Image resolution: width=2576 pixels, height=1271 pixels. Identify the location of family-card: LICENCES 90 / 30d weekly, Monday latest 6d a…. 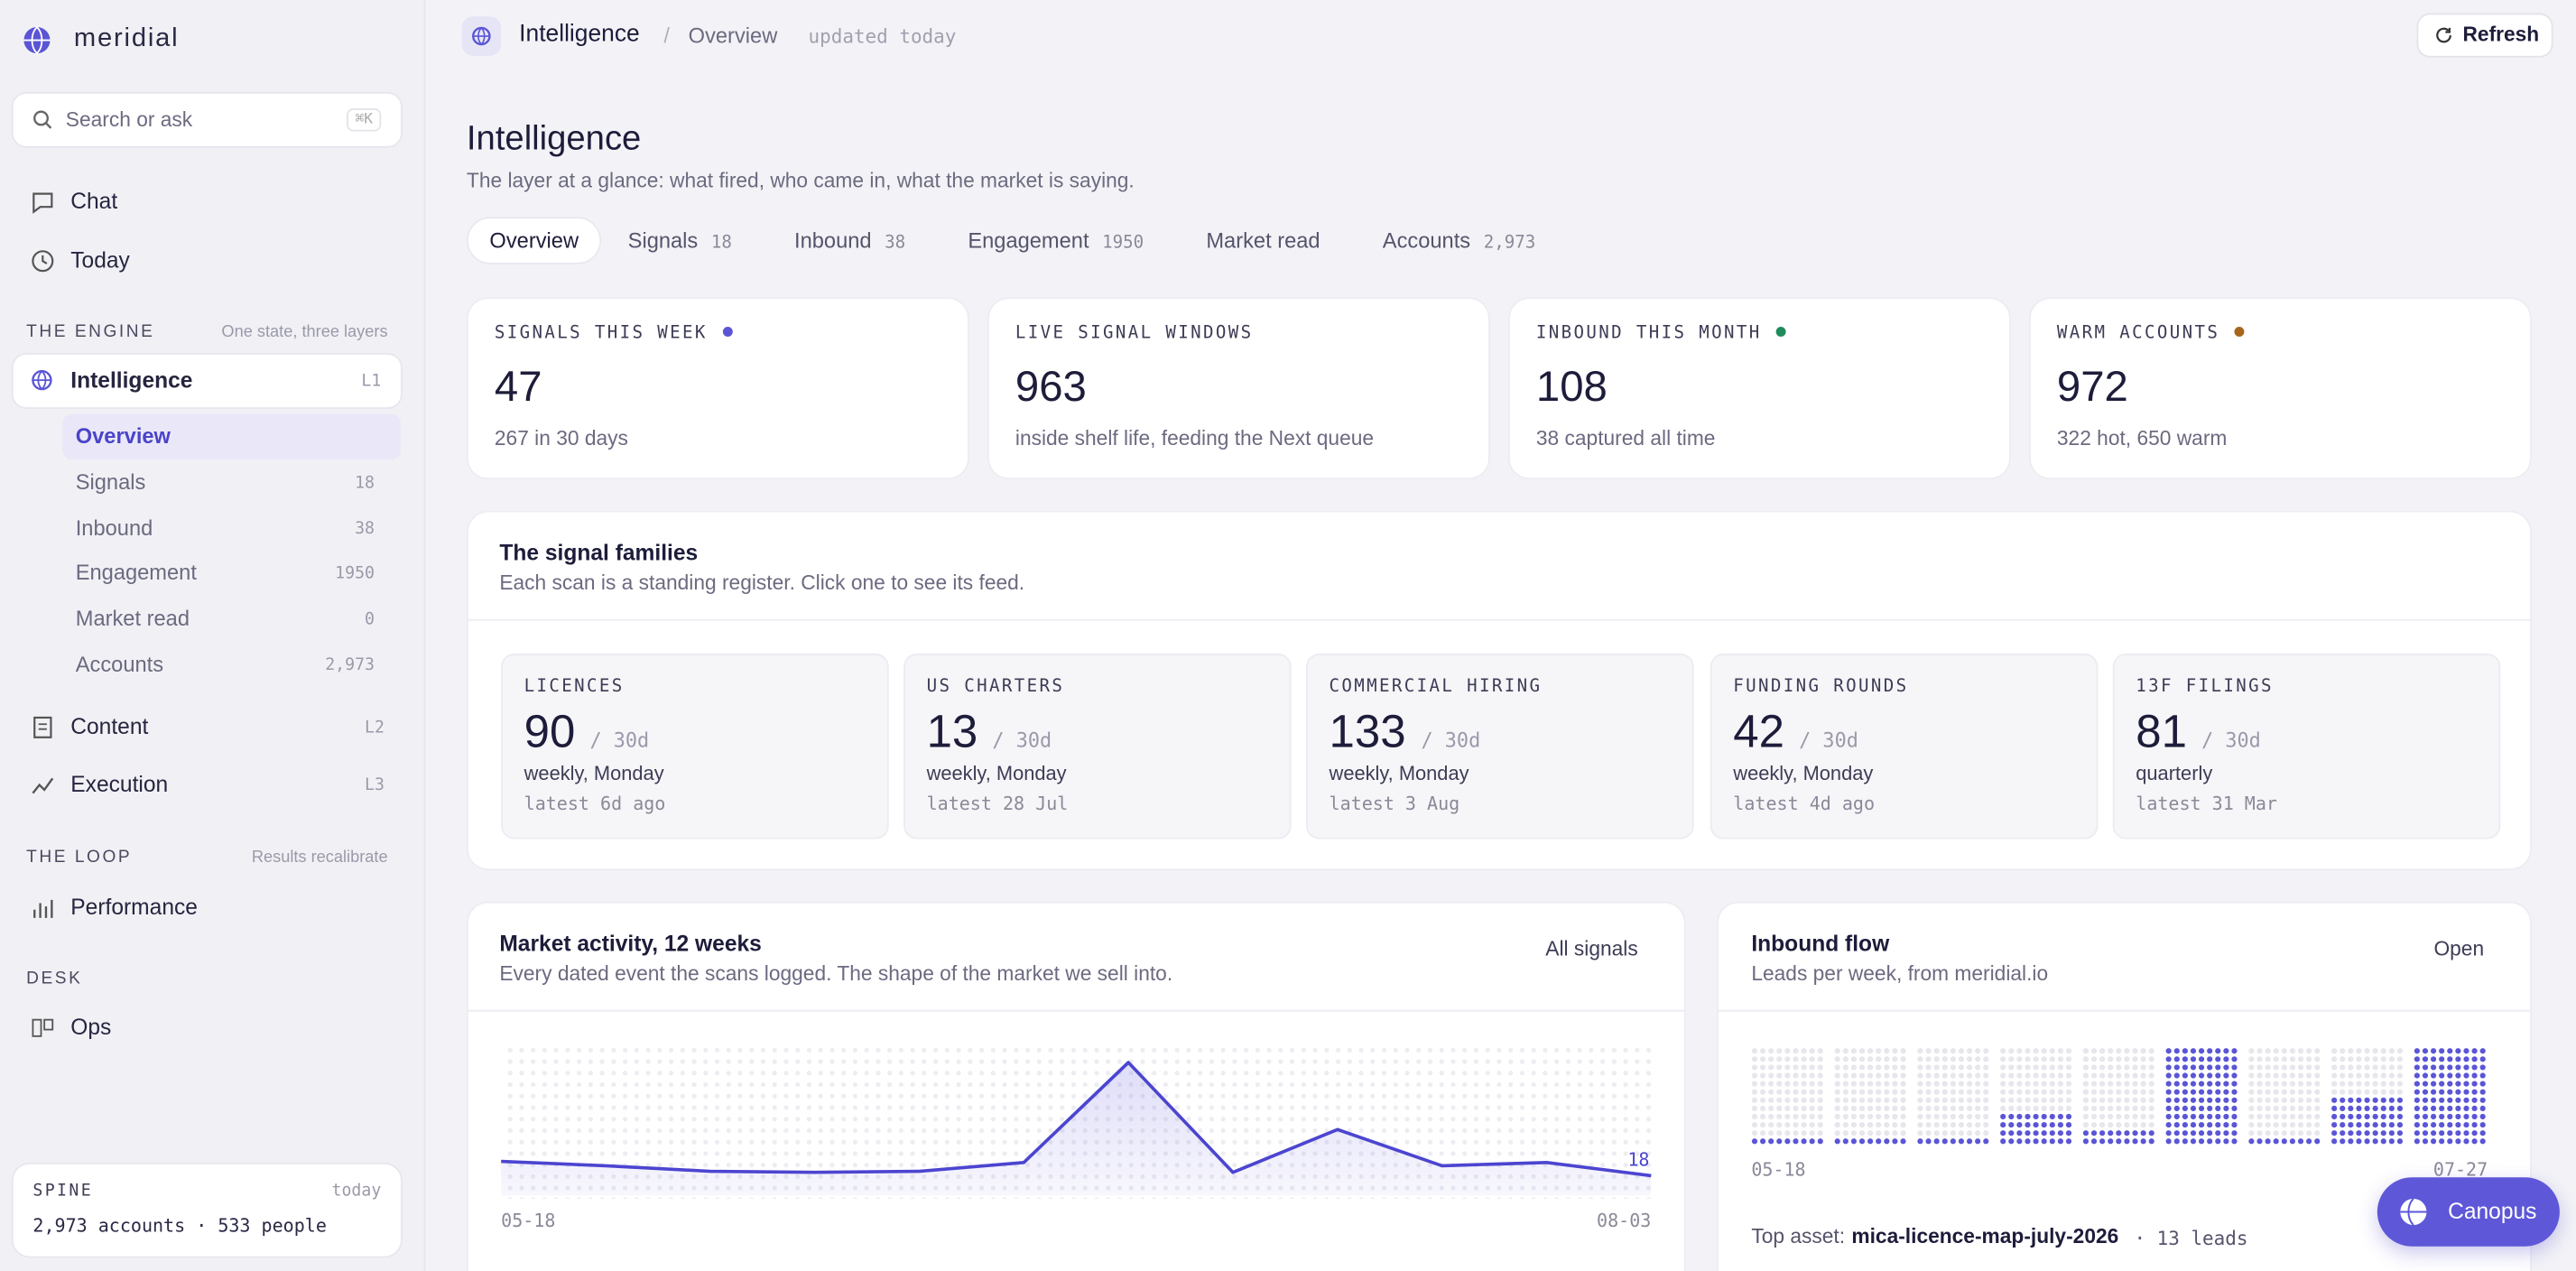
(695, 747).